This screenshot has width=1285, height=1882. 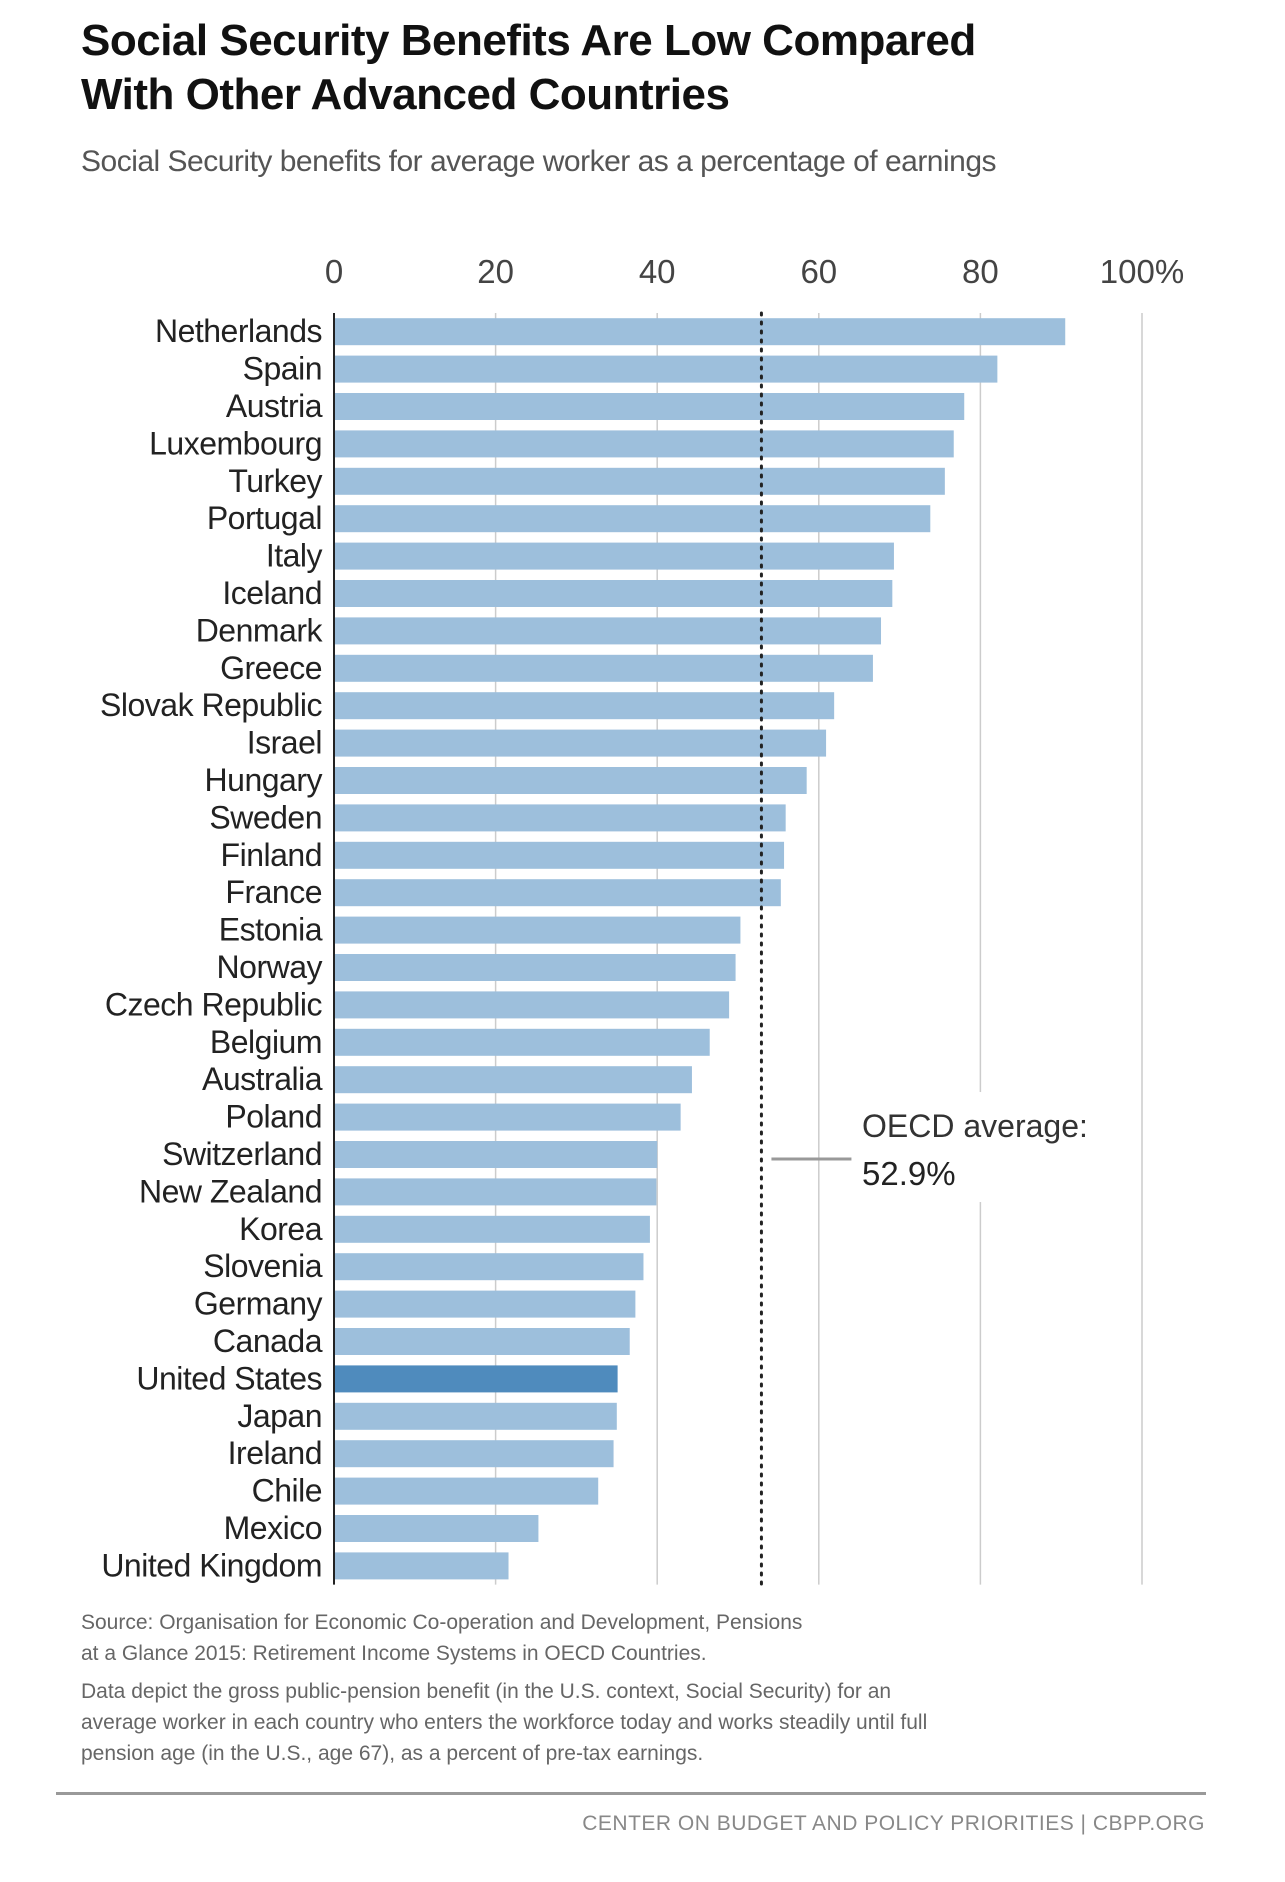 I want to click on category-label: Austria, so click(x=274, y=406).